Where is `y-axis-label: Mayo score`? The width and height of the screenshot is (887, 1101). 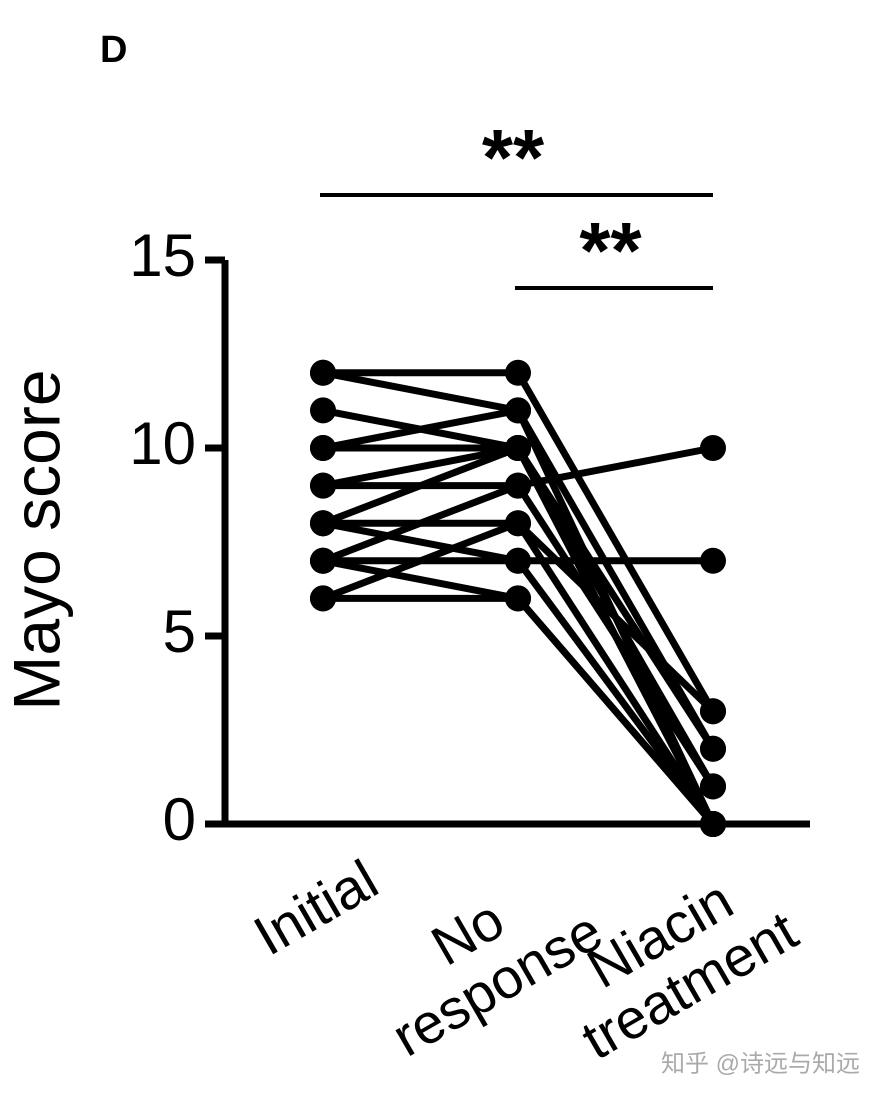
y-axis-label: Mayo score is located at coordinates (36, 539).